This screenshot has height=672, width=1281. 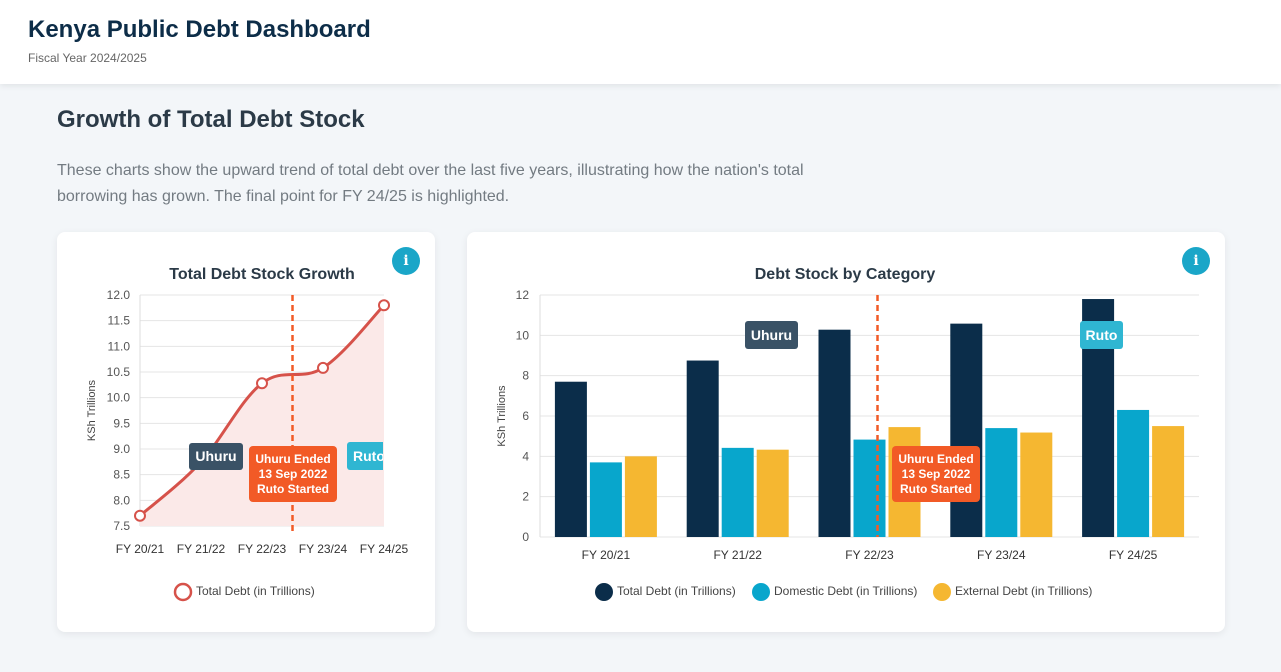 What do you see at coordinates (119, 346) in the screenshot?
I see `y-tick-label: 11.0` at bounding box center [119, 346].